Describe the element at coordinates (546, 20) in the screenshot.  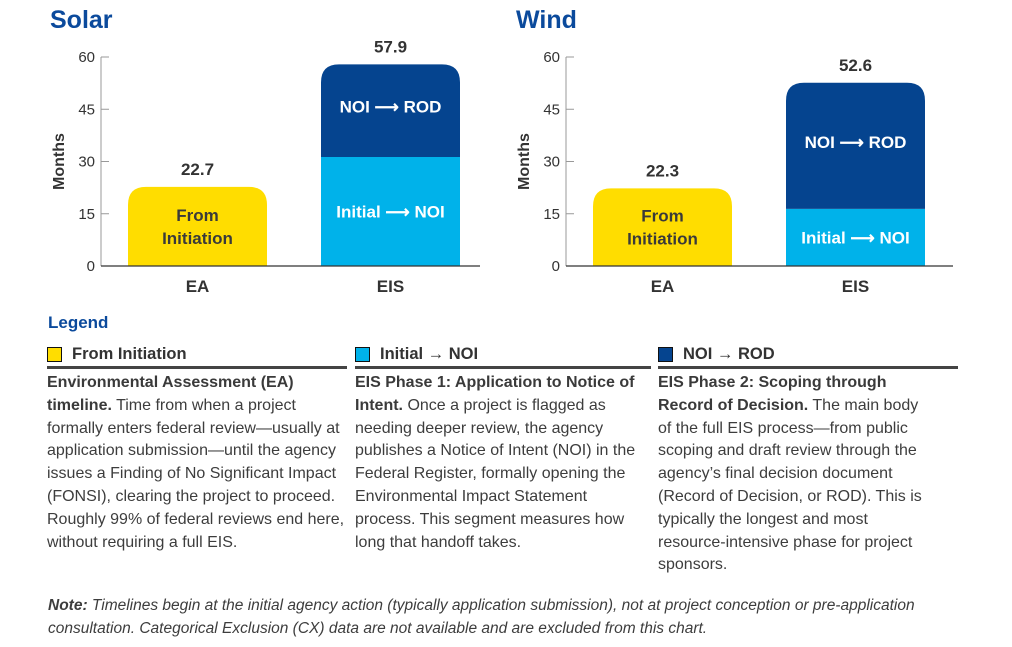
I see `wind-title: Wind` at that location.